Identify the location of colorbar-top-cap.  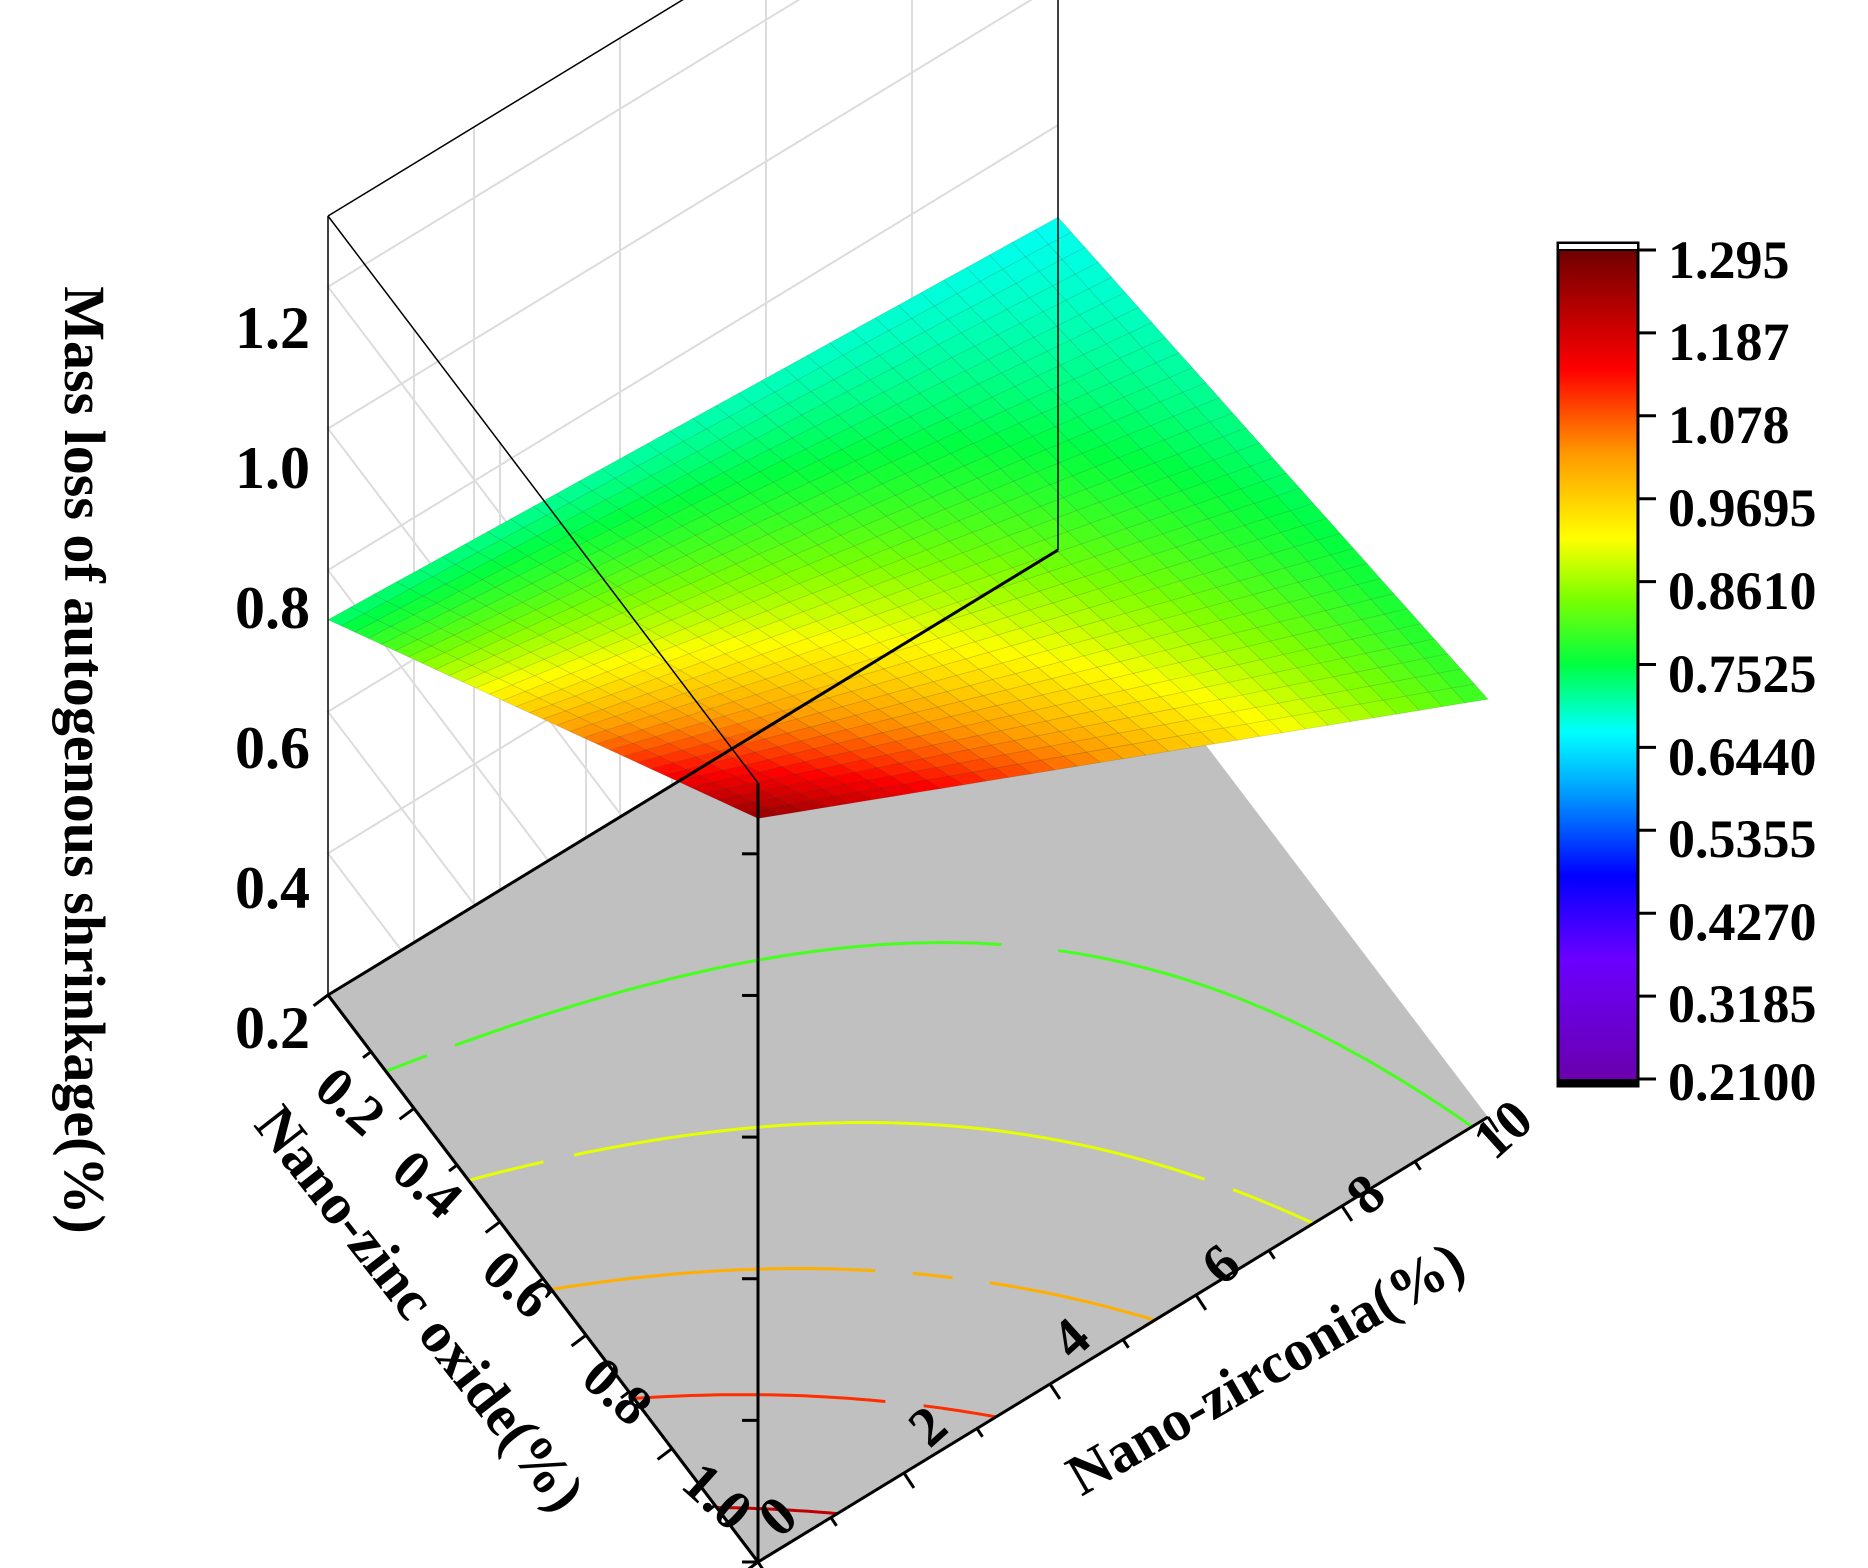
(1598, 246).